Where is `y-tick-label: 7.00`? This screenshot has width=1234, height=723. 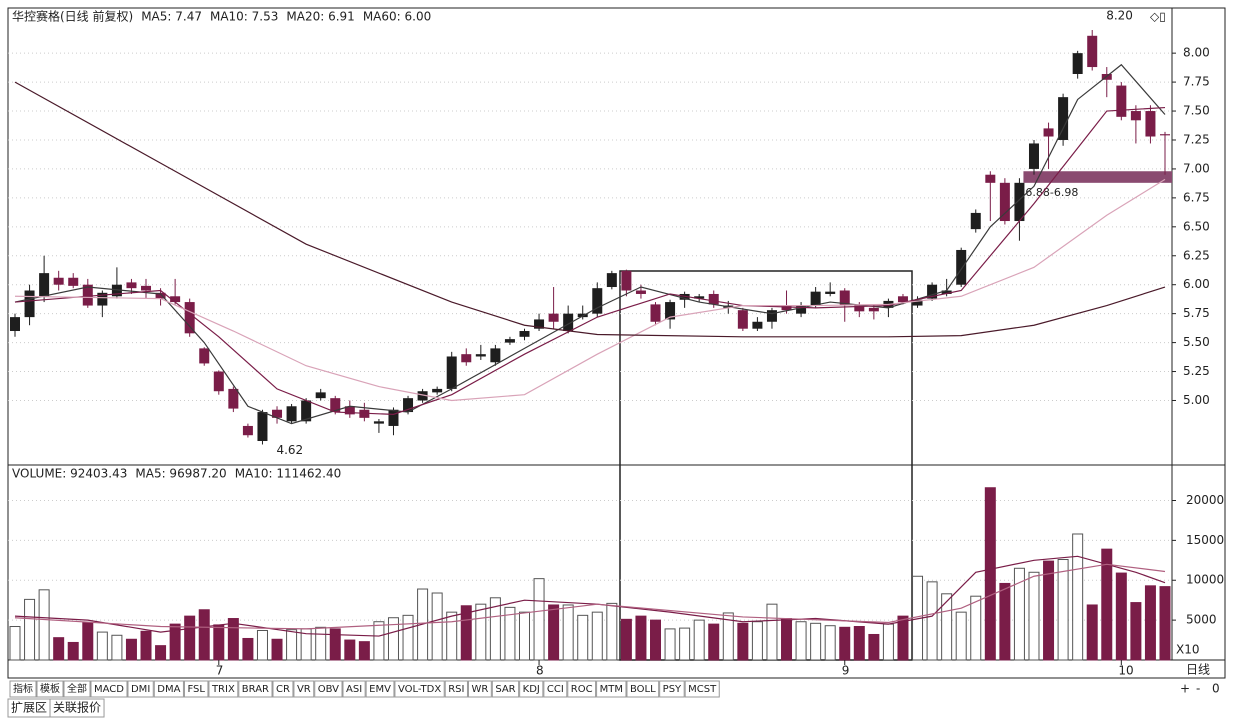 y-tick-label: 7.00 is located at coordinates (1196, 168).